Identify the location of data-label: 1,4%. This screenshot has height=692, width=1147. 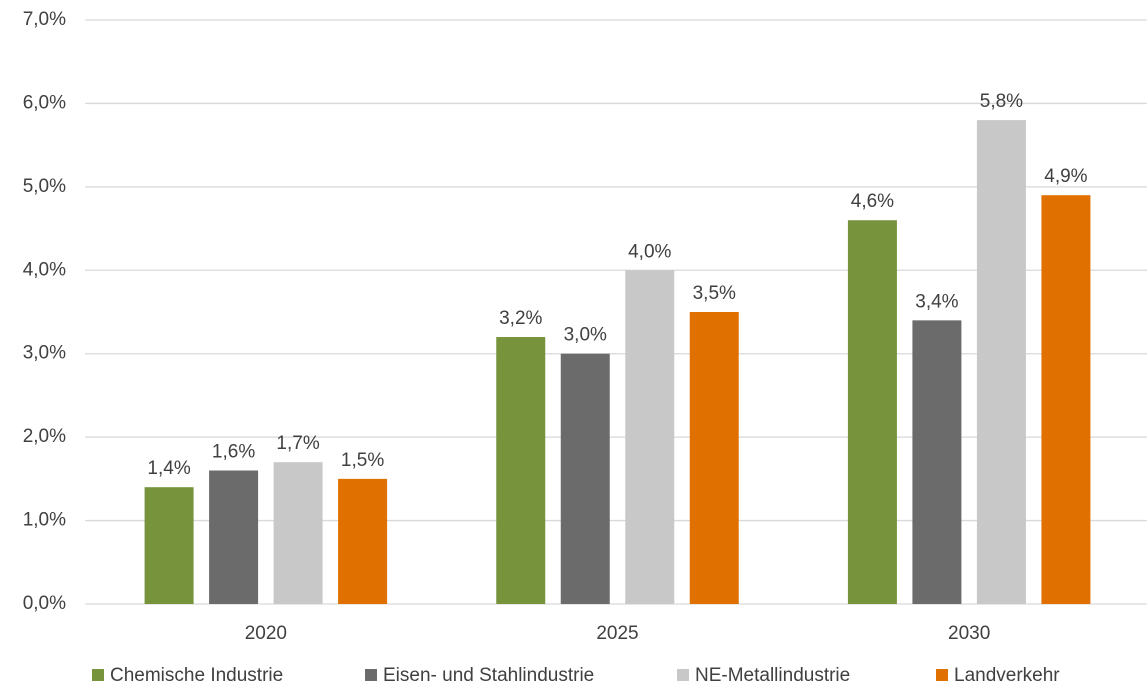
(168, 468).